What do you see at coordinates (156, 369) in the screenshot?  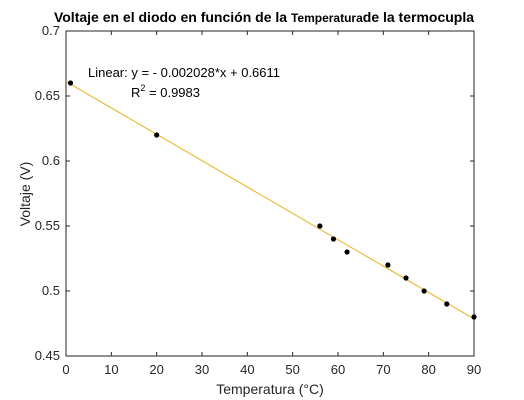 I see `x-tick-label: 20` at bounding box center [156, 369].